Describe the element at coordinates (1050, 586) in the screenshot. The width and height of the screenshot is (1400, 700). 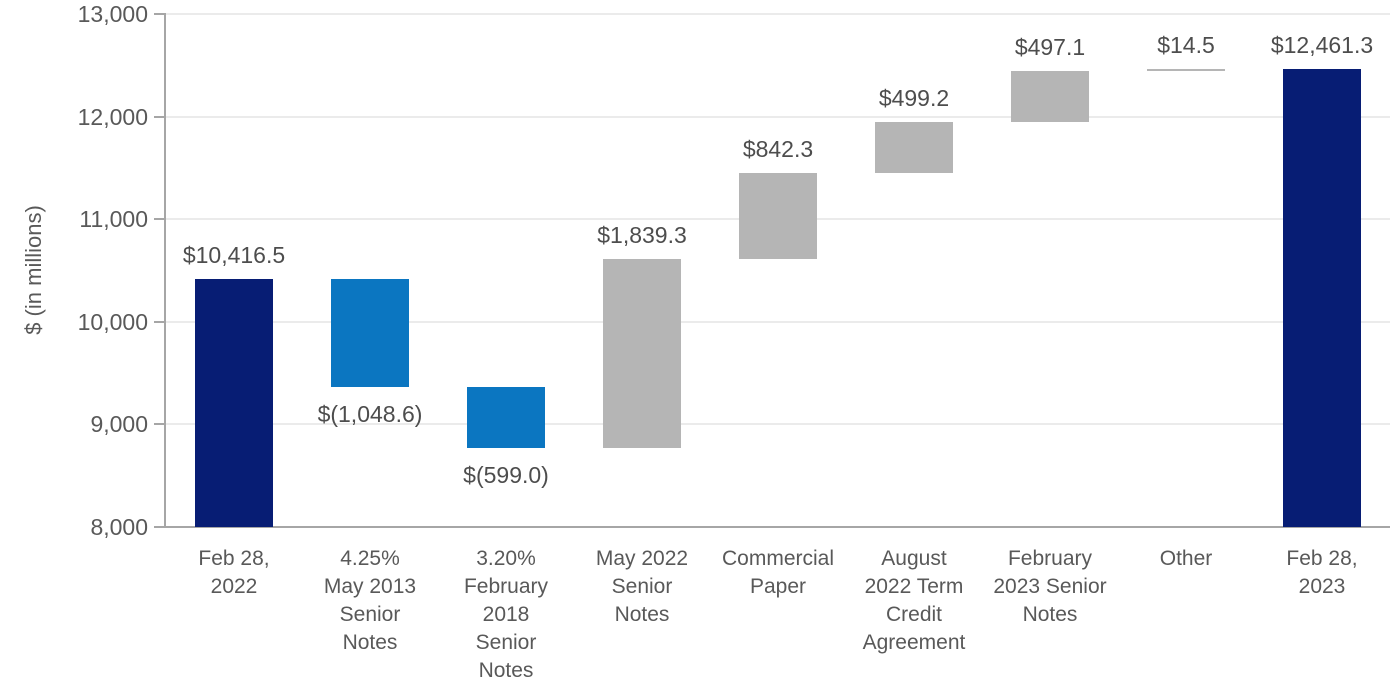
I see `x-category-label: February 2023 Senior Notes` at that location.